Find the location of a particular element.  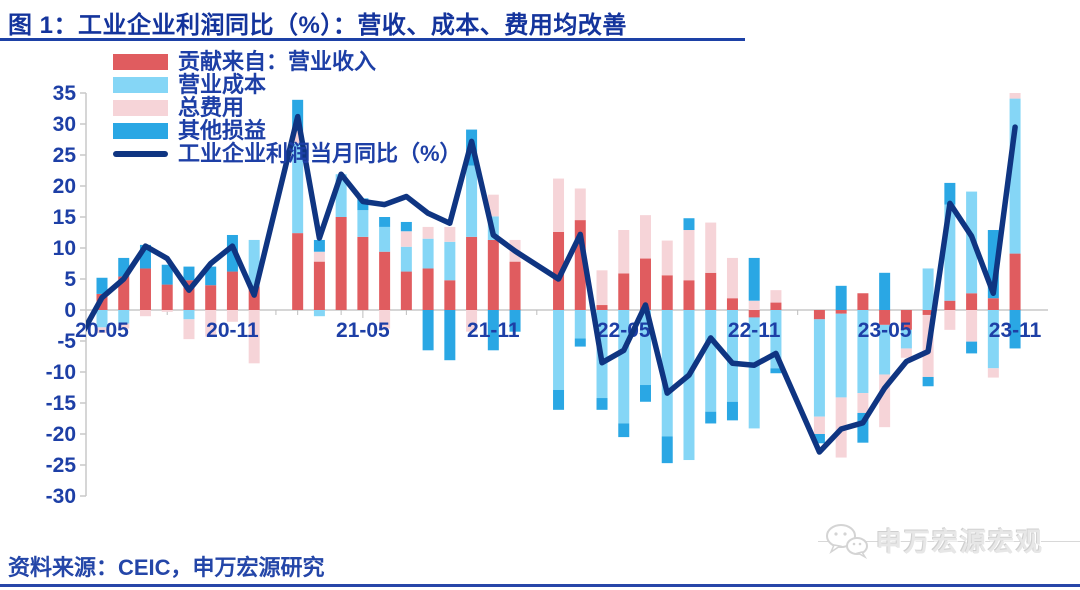

x-tick-label: 22-11 is located at coordinates (754, 330).